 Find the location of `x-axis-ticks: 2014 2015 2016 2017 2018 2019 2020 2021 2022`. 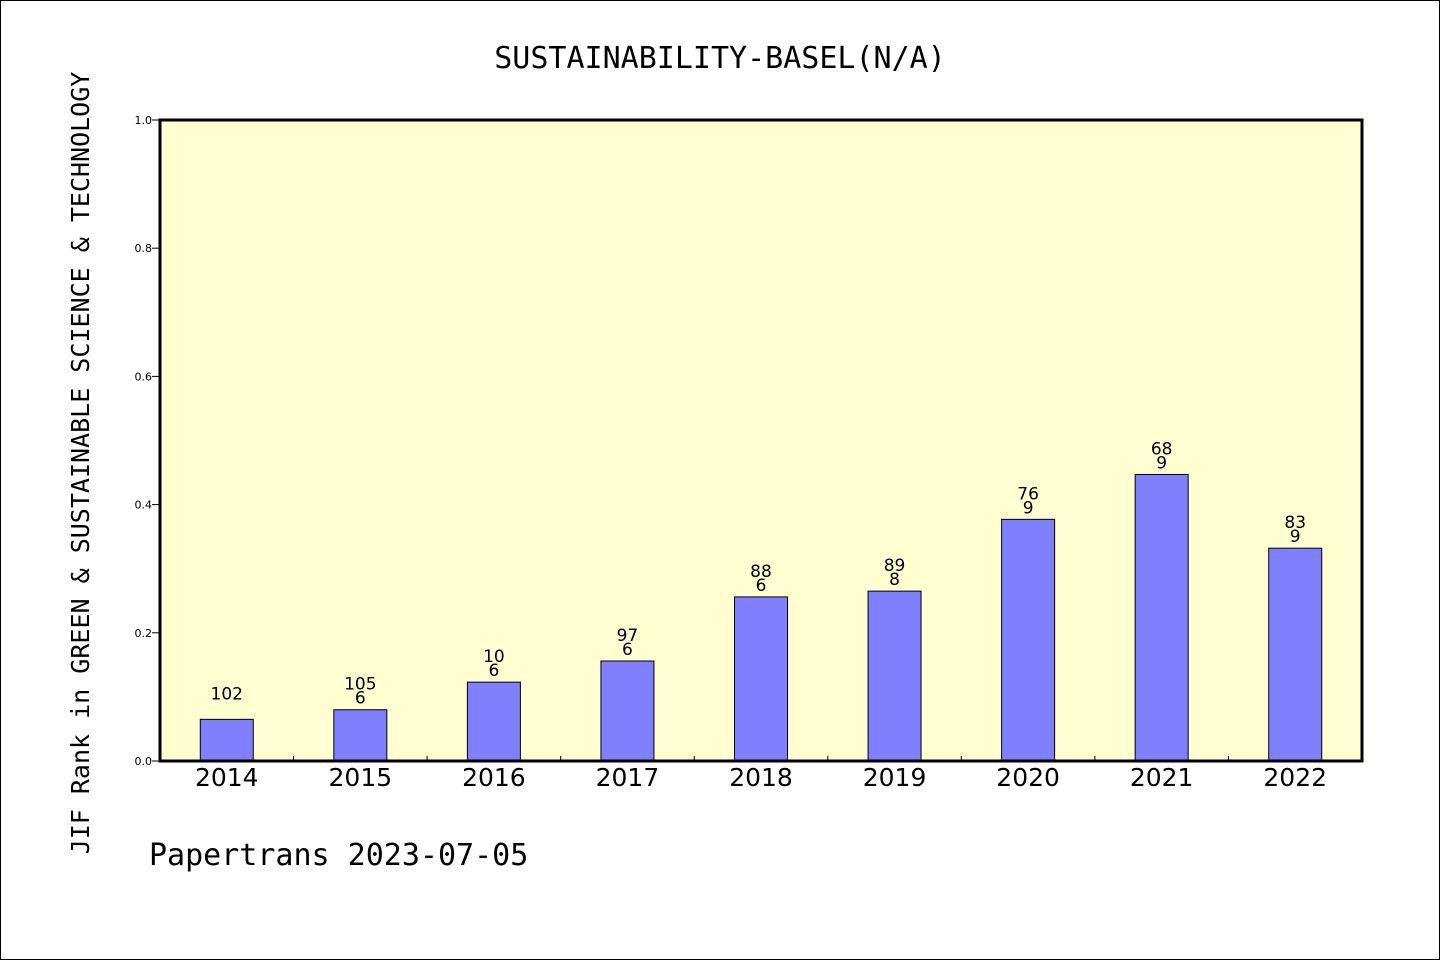

x-axis-ticks: 2014 2015 2016 2017 2018 2019 2020 2021 2022 is located at coordinates (761, 774).